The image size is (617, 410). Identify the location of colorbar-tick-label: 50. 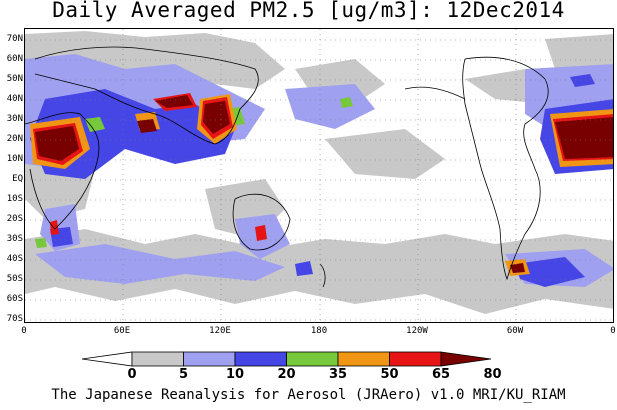
(389, 374).